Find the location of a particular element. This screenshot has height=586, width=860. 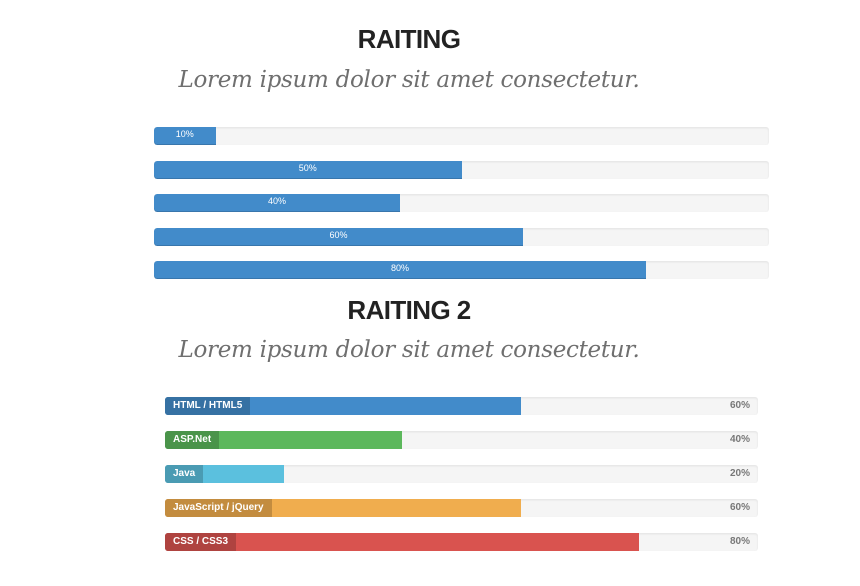

progress-bar: 50% is located at coordinates (461, 169).